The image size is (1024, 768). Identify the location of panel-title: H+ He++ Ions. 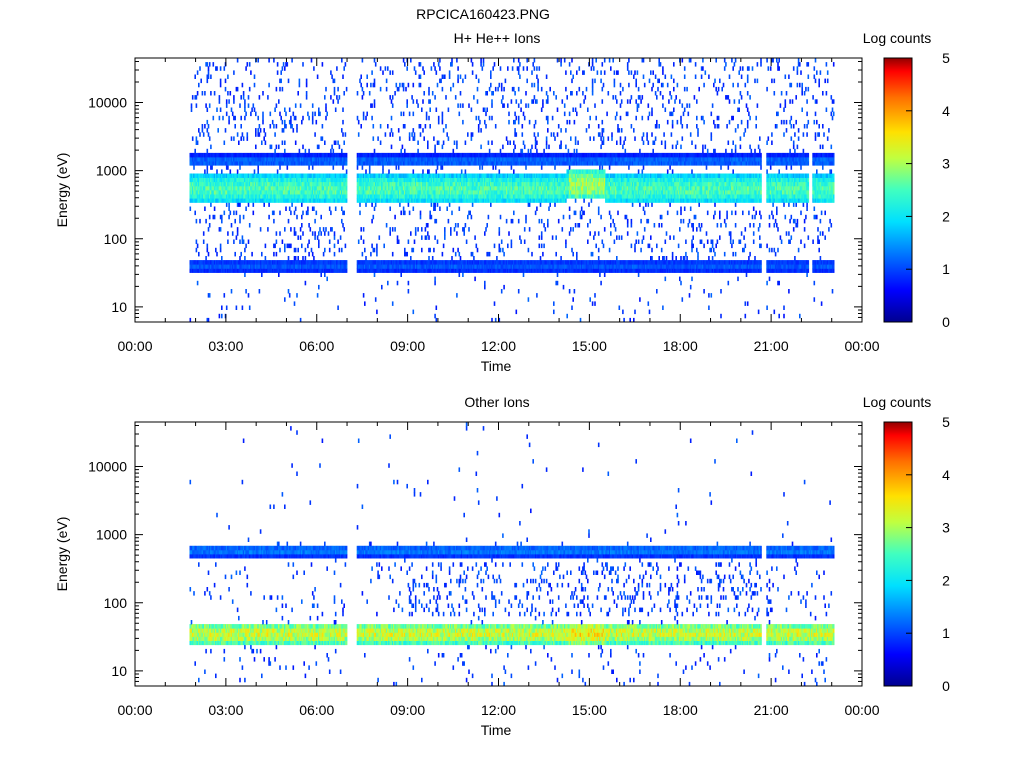
(497, 38).